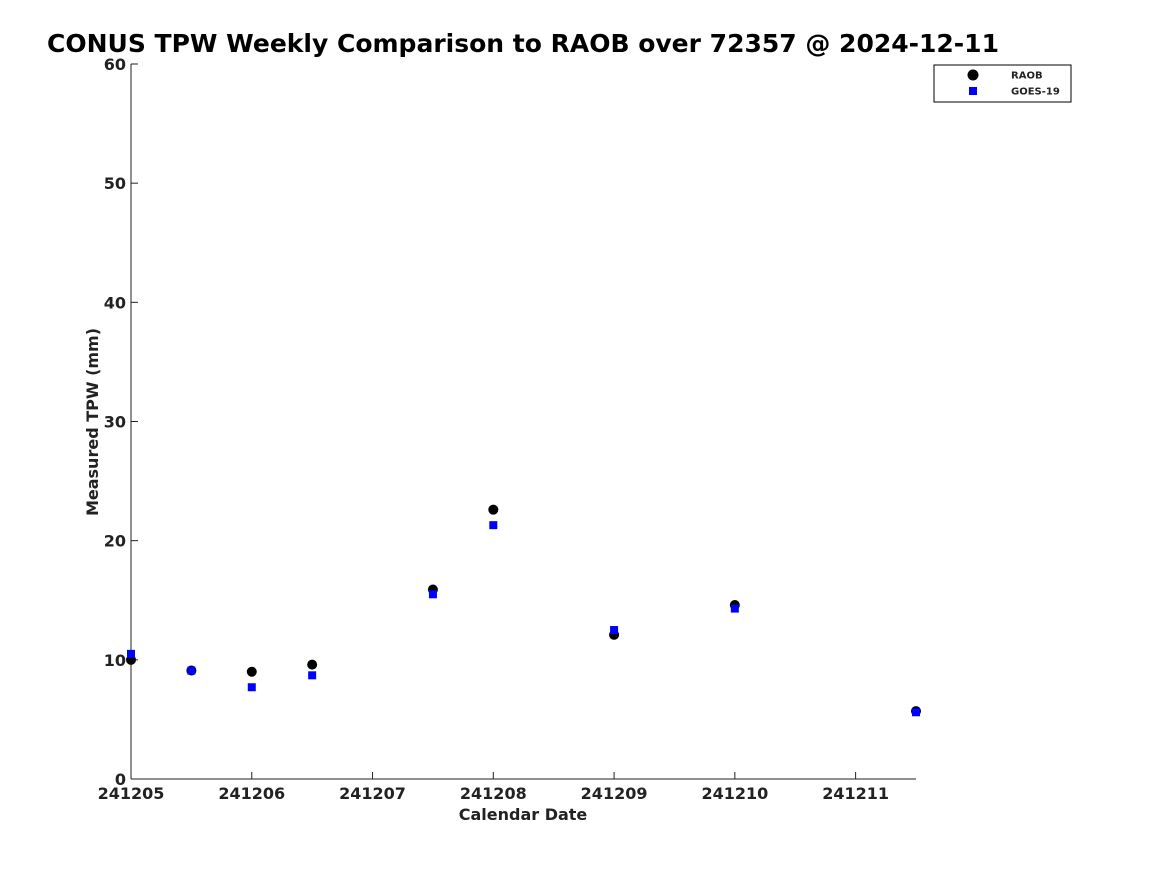 This screenshot has width=1167, height=875. What do you see at coordinates (614, 793) in the screenshot?
I see `x-tick-label: 241209` at bounding box center [614, 793].